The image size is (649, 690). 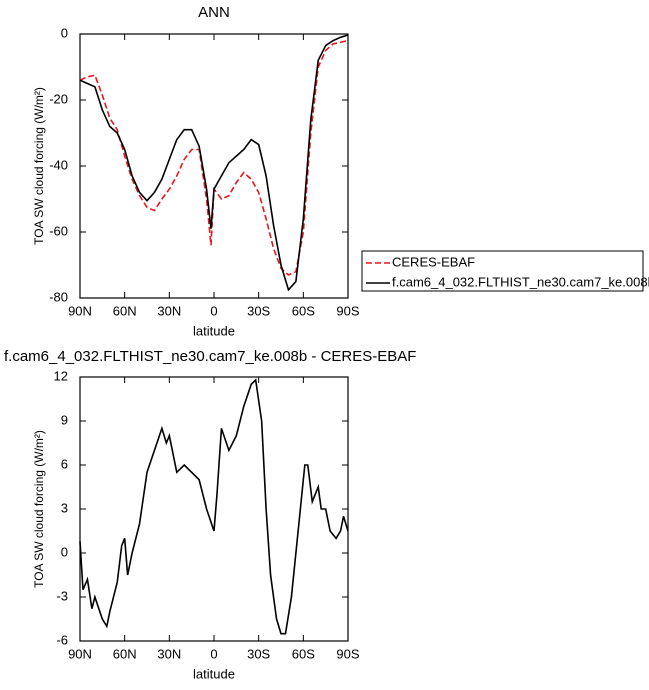 What do you see at coordinates (214, 12) in the screenshot?
I see `chart-title: ANN` at bounding box center [214, 12].